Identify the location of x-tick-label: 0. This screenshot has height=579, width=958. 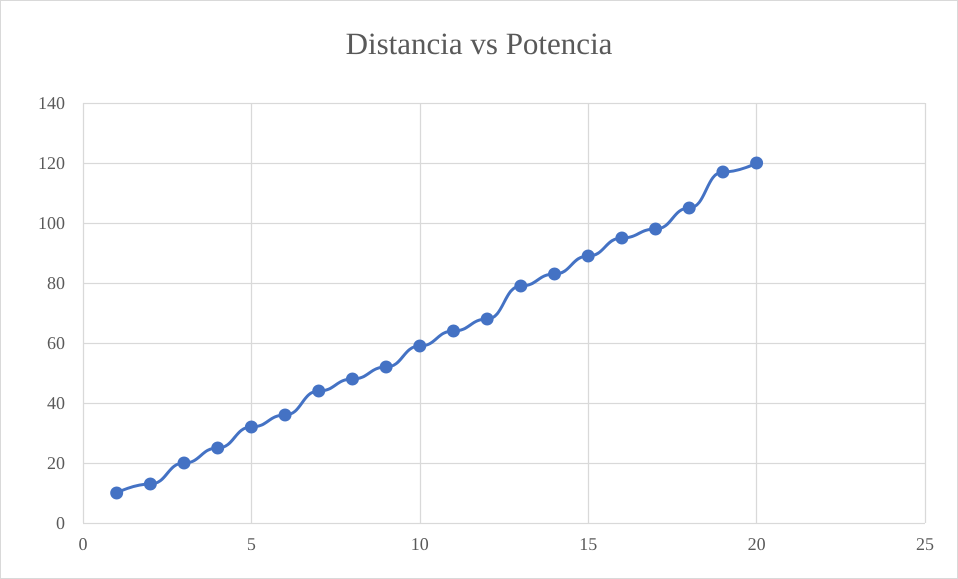
(83, 544).